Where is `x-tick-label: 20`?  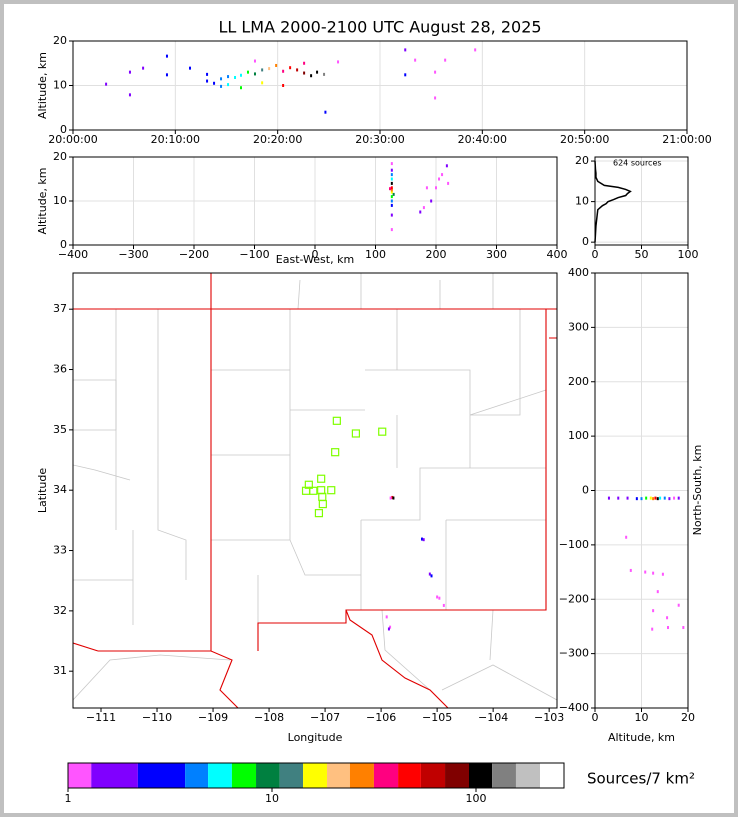
x-tick-label: 20 is located at coordinates (688, 717).